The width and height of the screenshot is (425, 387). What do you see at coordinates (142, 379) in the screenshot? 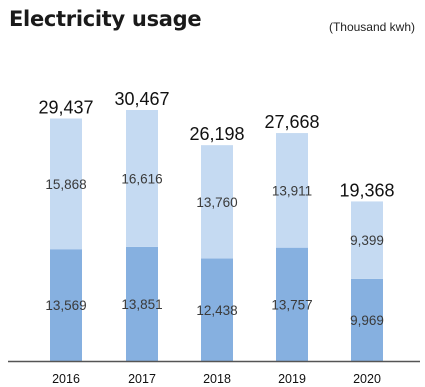
I see `x-tick-2017: 2017` at bounding box center [142, 379].